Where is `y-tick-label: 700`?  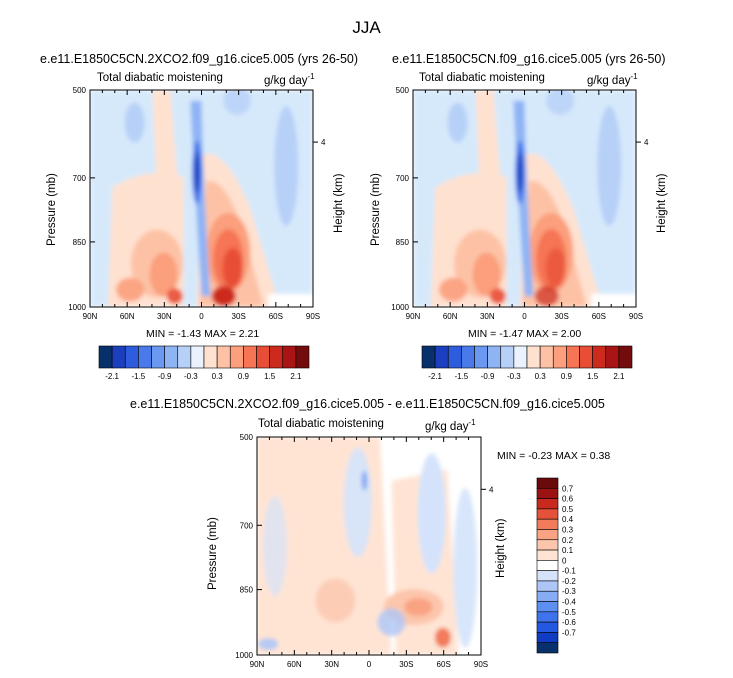 y-tick-label: 700 is located at coordinates (247, 525).